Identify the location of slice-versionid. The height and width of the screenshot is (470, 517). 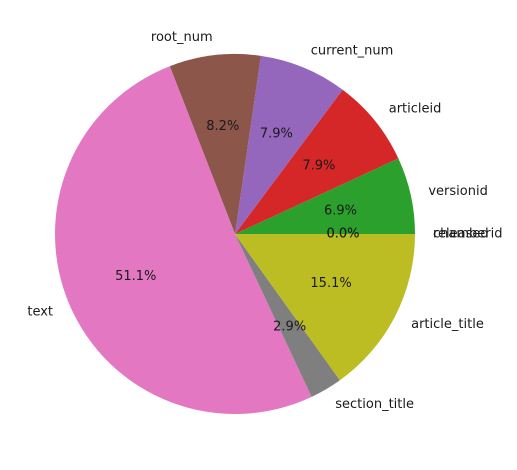
(325, 196).